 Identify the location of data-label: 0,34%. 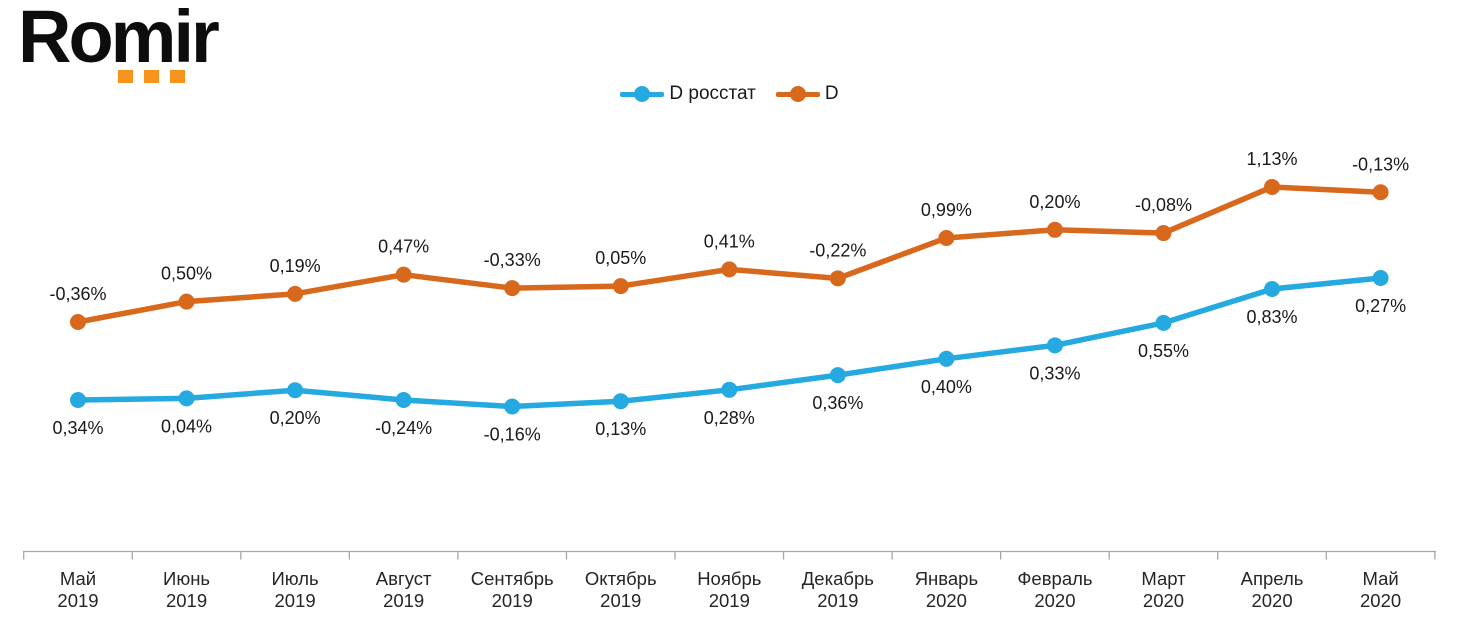
(77, 428).